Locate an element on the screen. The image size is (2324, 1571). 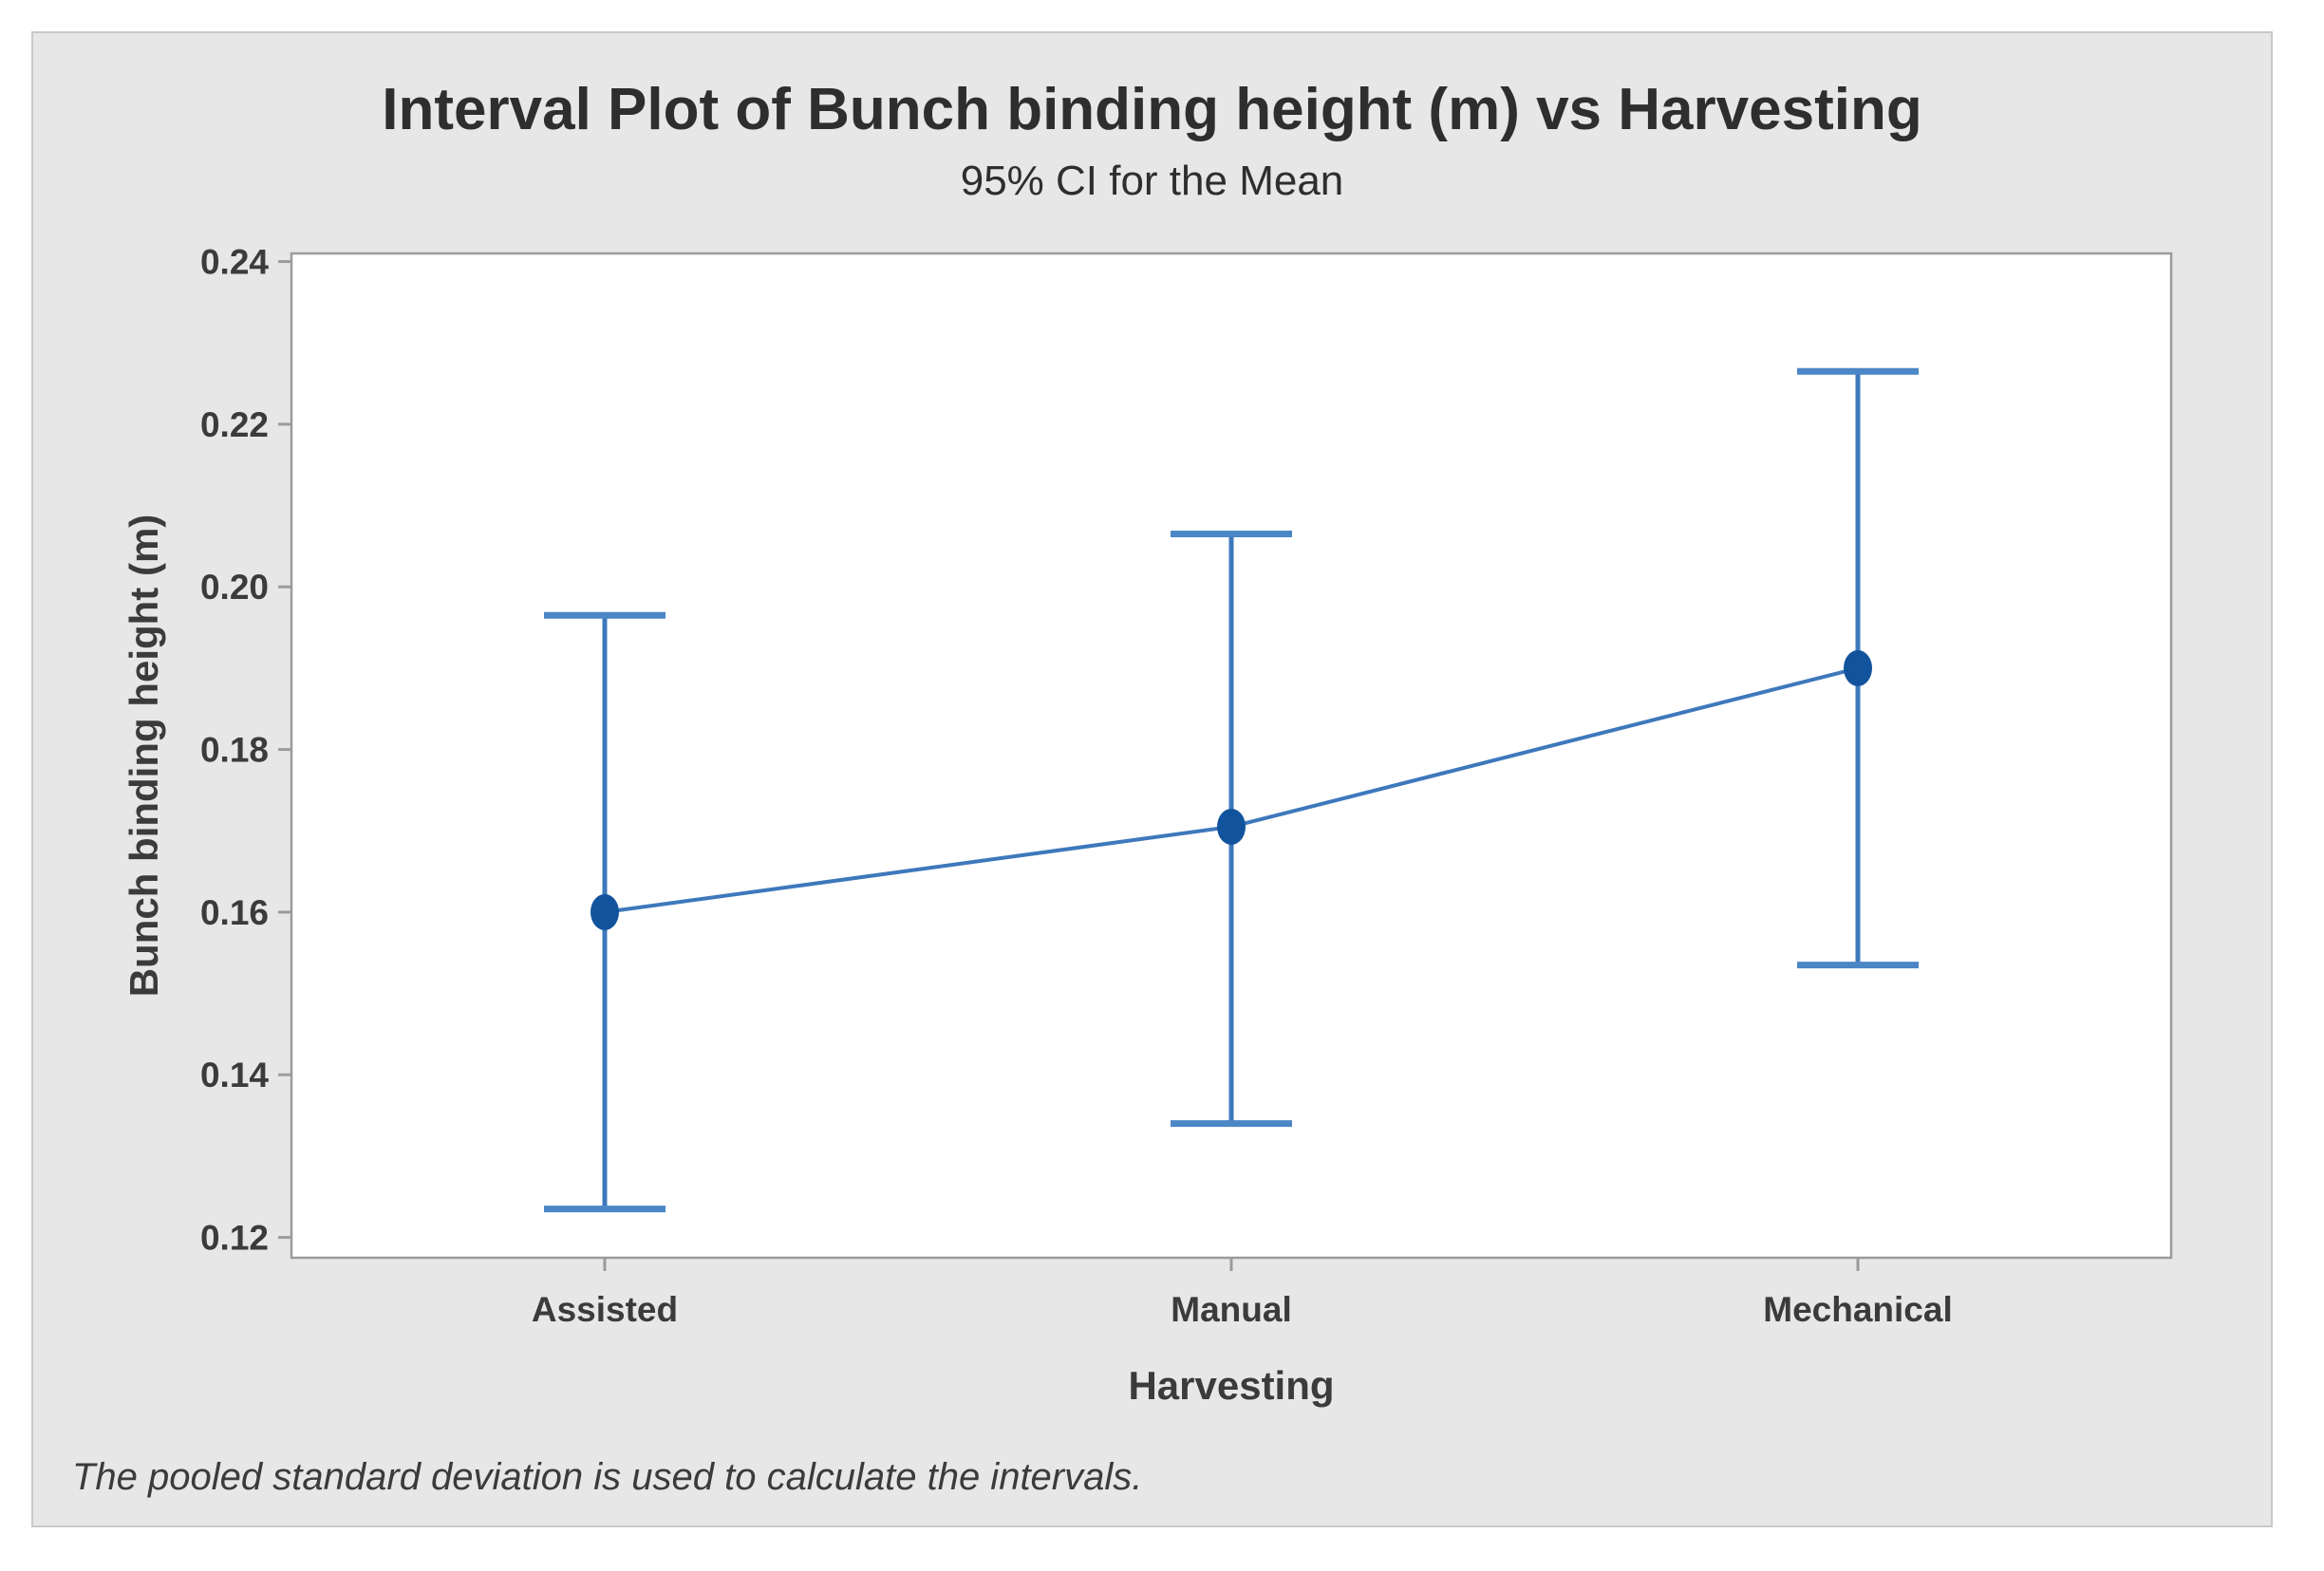
x-axis: Assisted Manual Mechanical is located at coordinates (1242, 1293).